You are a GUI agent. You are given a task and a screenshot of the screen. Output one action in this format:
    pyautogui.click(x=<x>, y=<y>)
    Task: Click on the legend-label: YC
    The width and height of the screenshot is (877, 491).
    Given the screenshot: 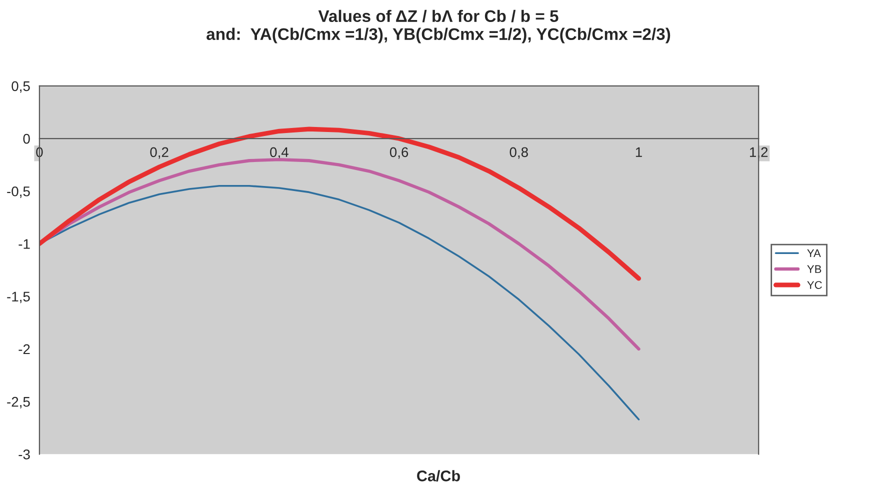 What is the action you would take?
    pyautogui.click(x=814, y=285)
    